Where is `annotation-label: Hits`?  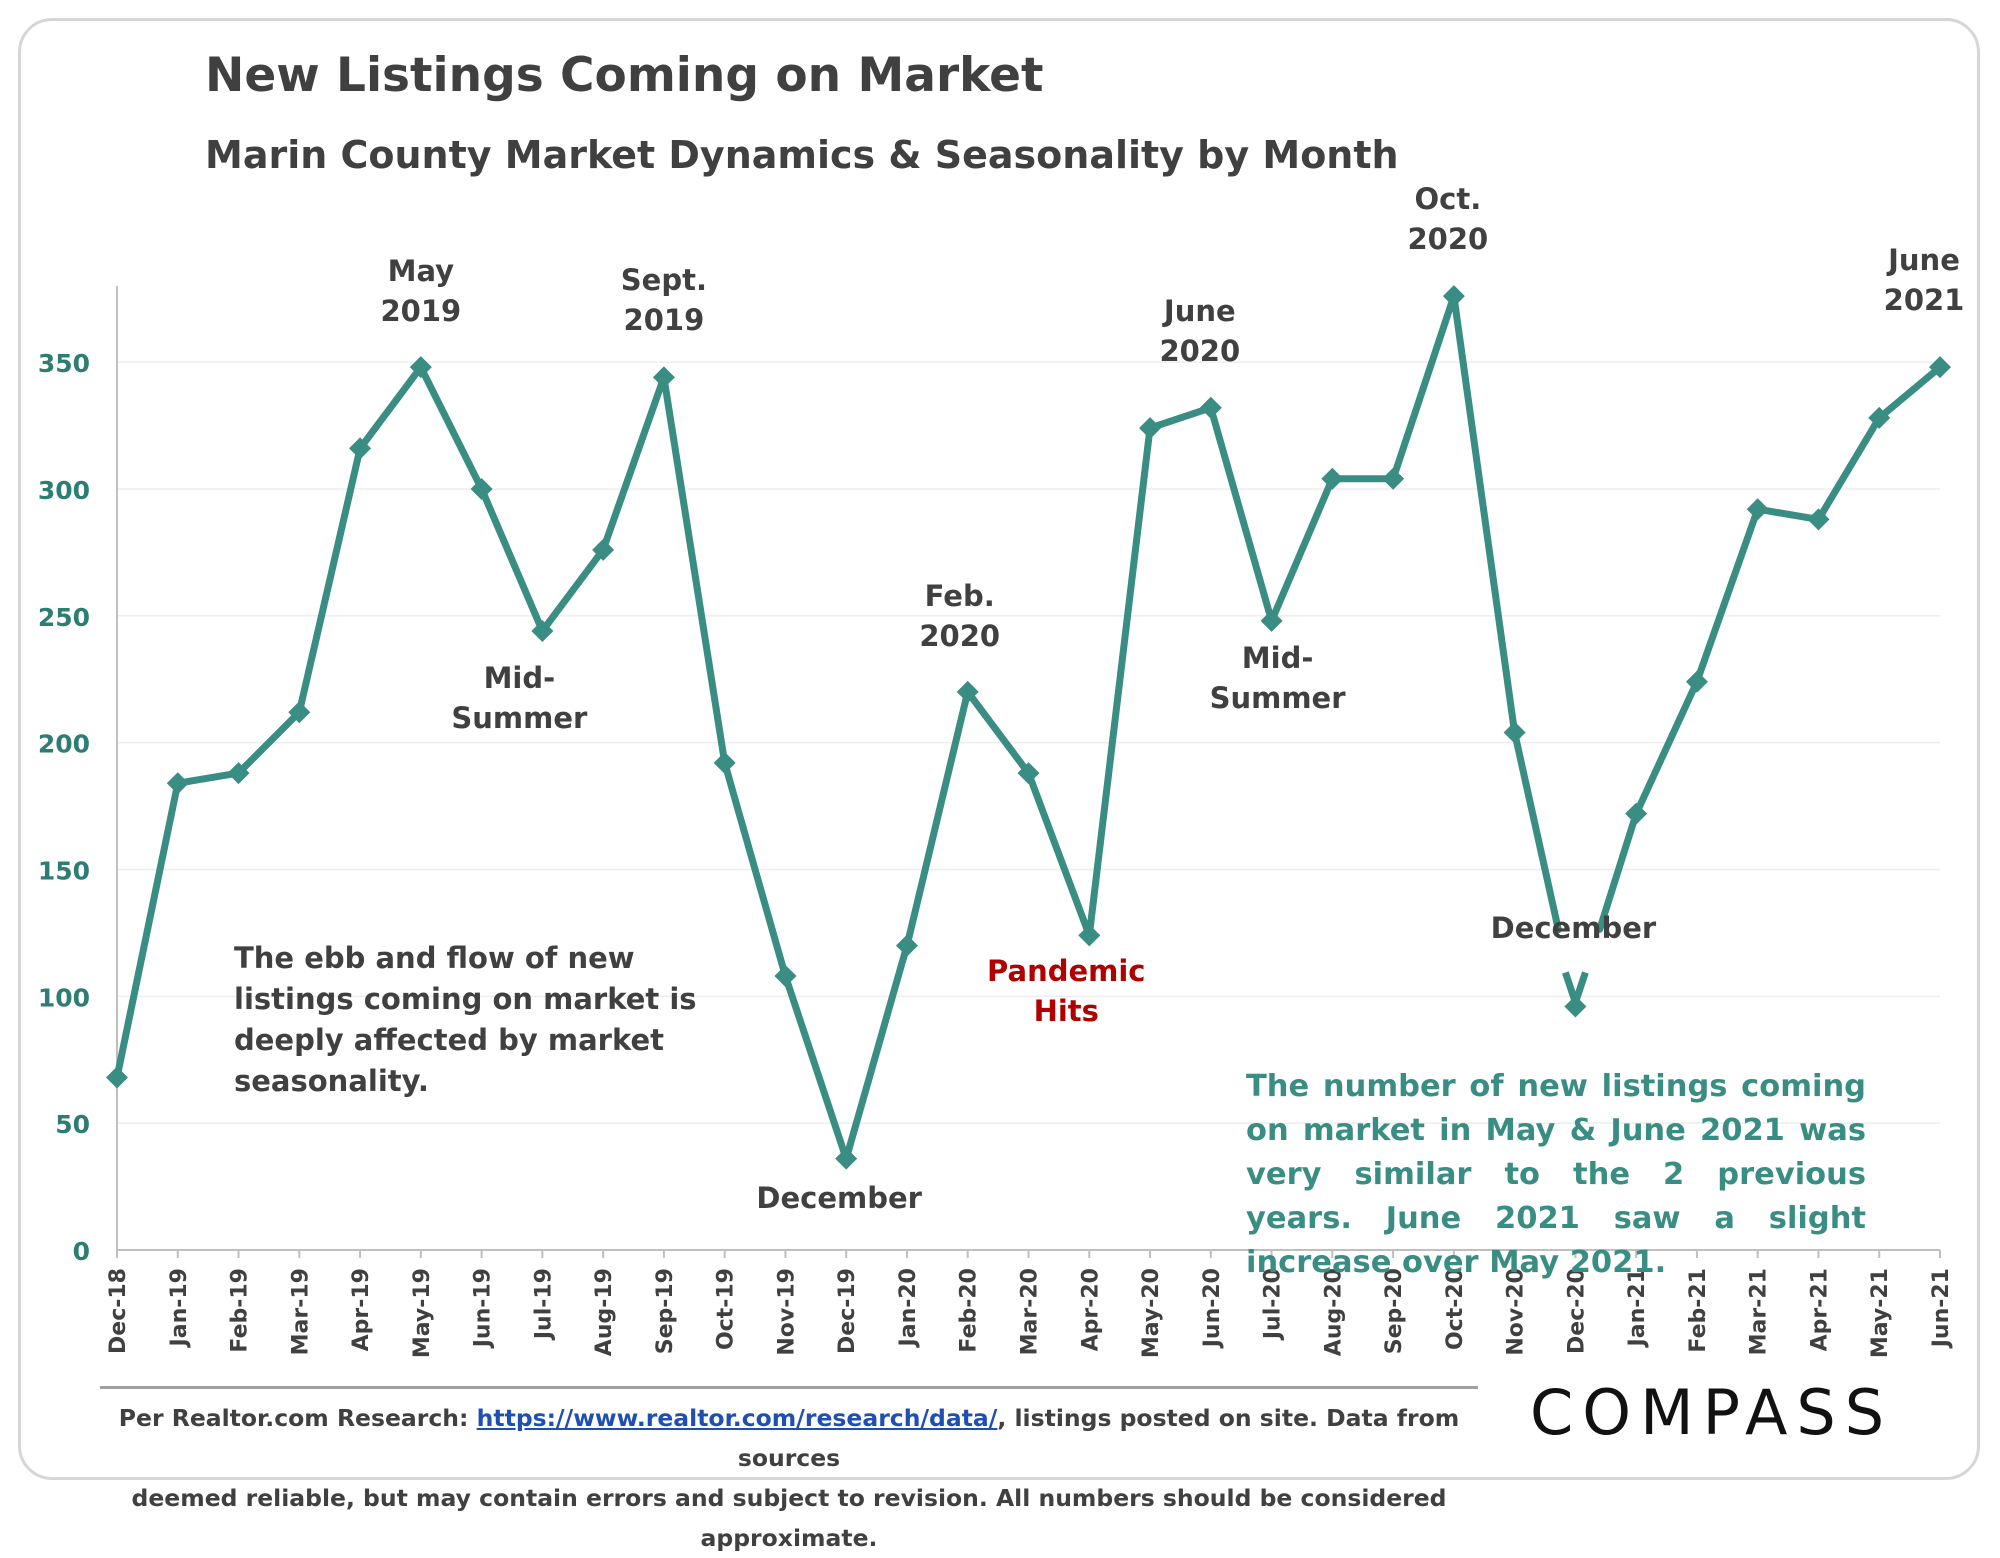 annotation-label: Hits is located at coordinates (1066, 1011).